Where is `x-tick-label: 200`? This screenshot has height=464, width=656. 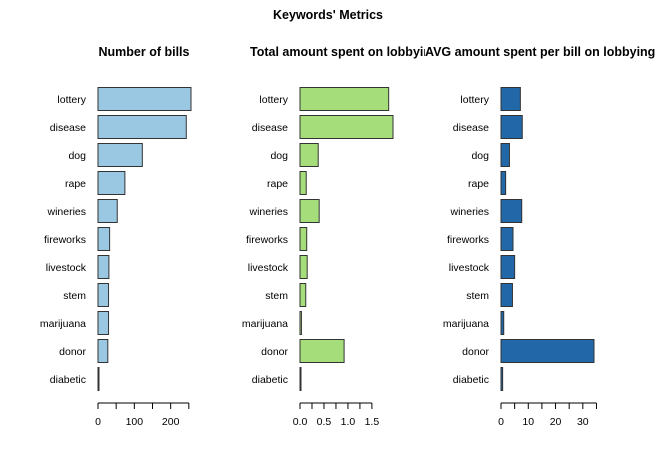
x-tick-label: 200 is located at coordinates (171, 422).